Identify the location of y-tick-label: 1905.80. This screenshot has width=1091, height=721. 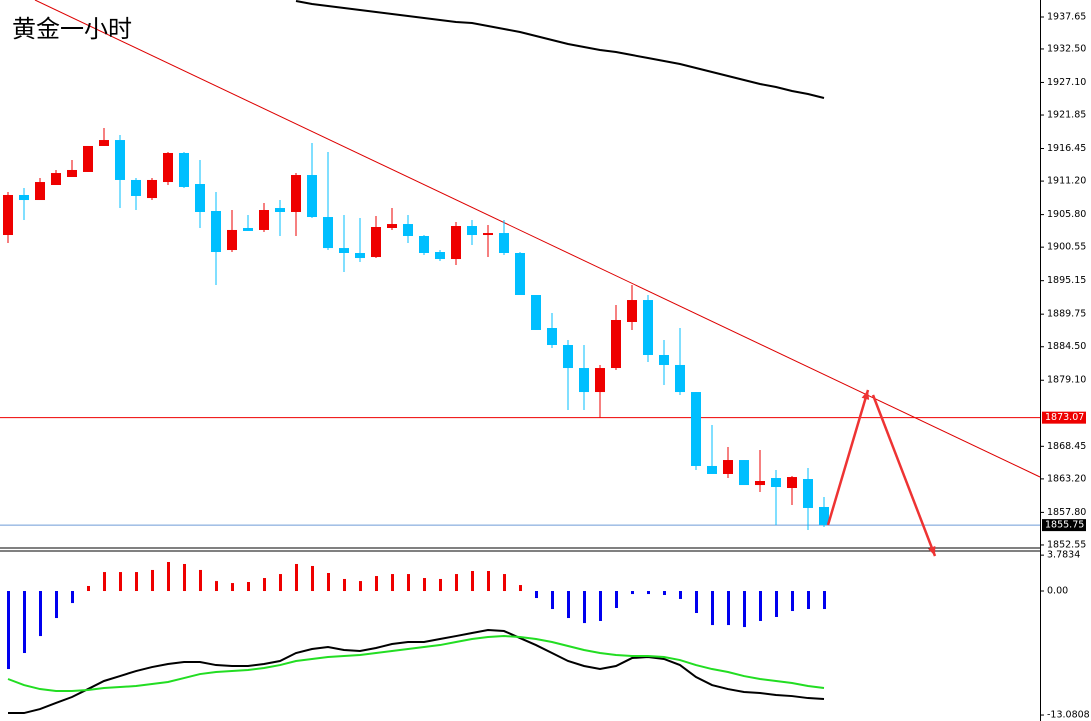
(1066, 214).